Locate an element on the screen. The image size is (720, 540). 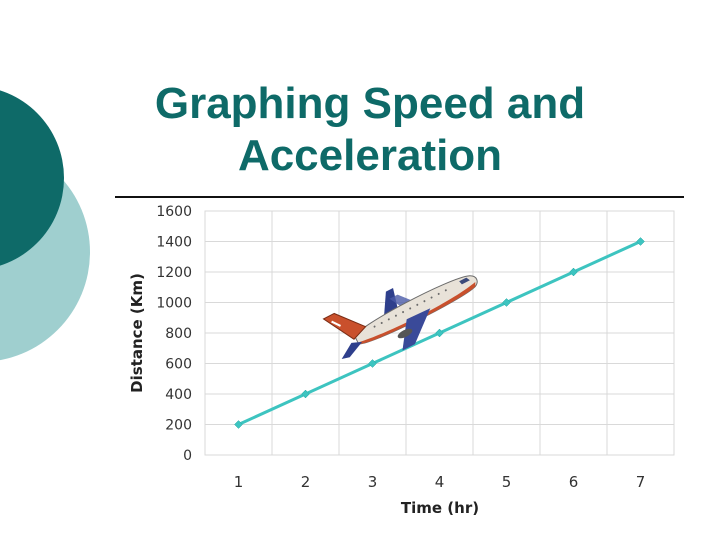
decor-circle-dark is located at coordinates (32, 178).